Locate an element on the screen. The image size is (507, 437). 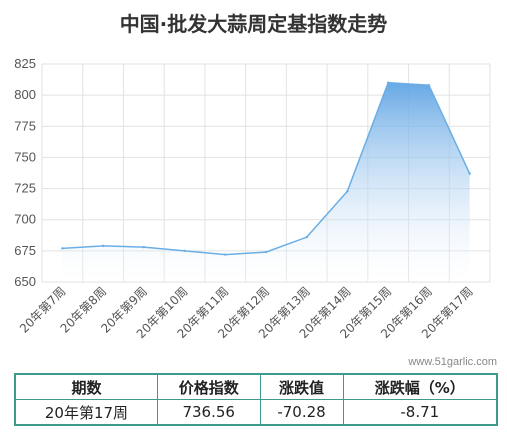
header-change-value: 涨跌值 is located at coordinates (301, 386).